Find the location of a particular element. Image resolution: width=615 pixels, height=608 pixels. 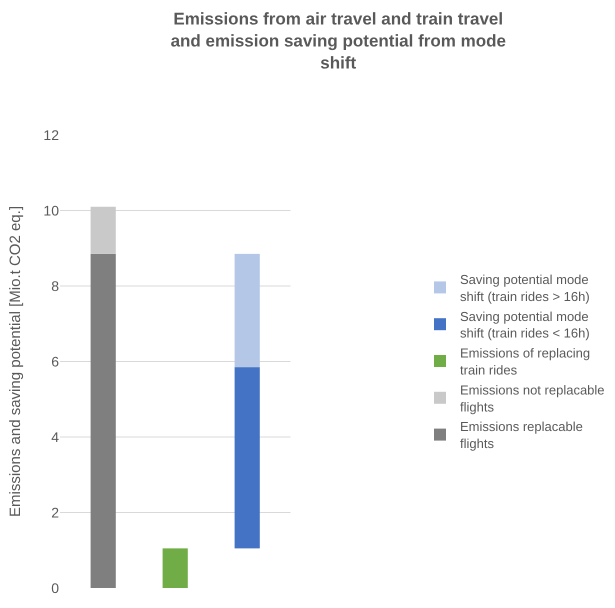

y-tick-label: 10 is located at coordinates (51, 210).